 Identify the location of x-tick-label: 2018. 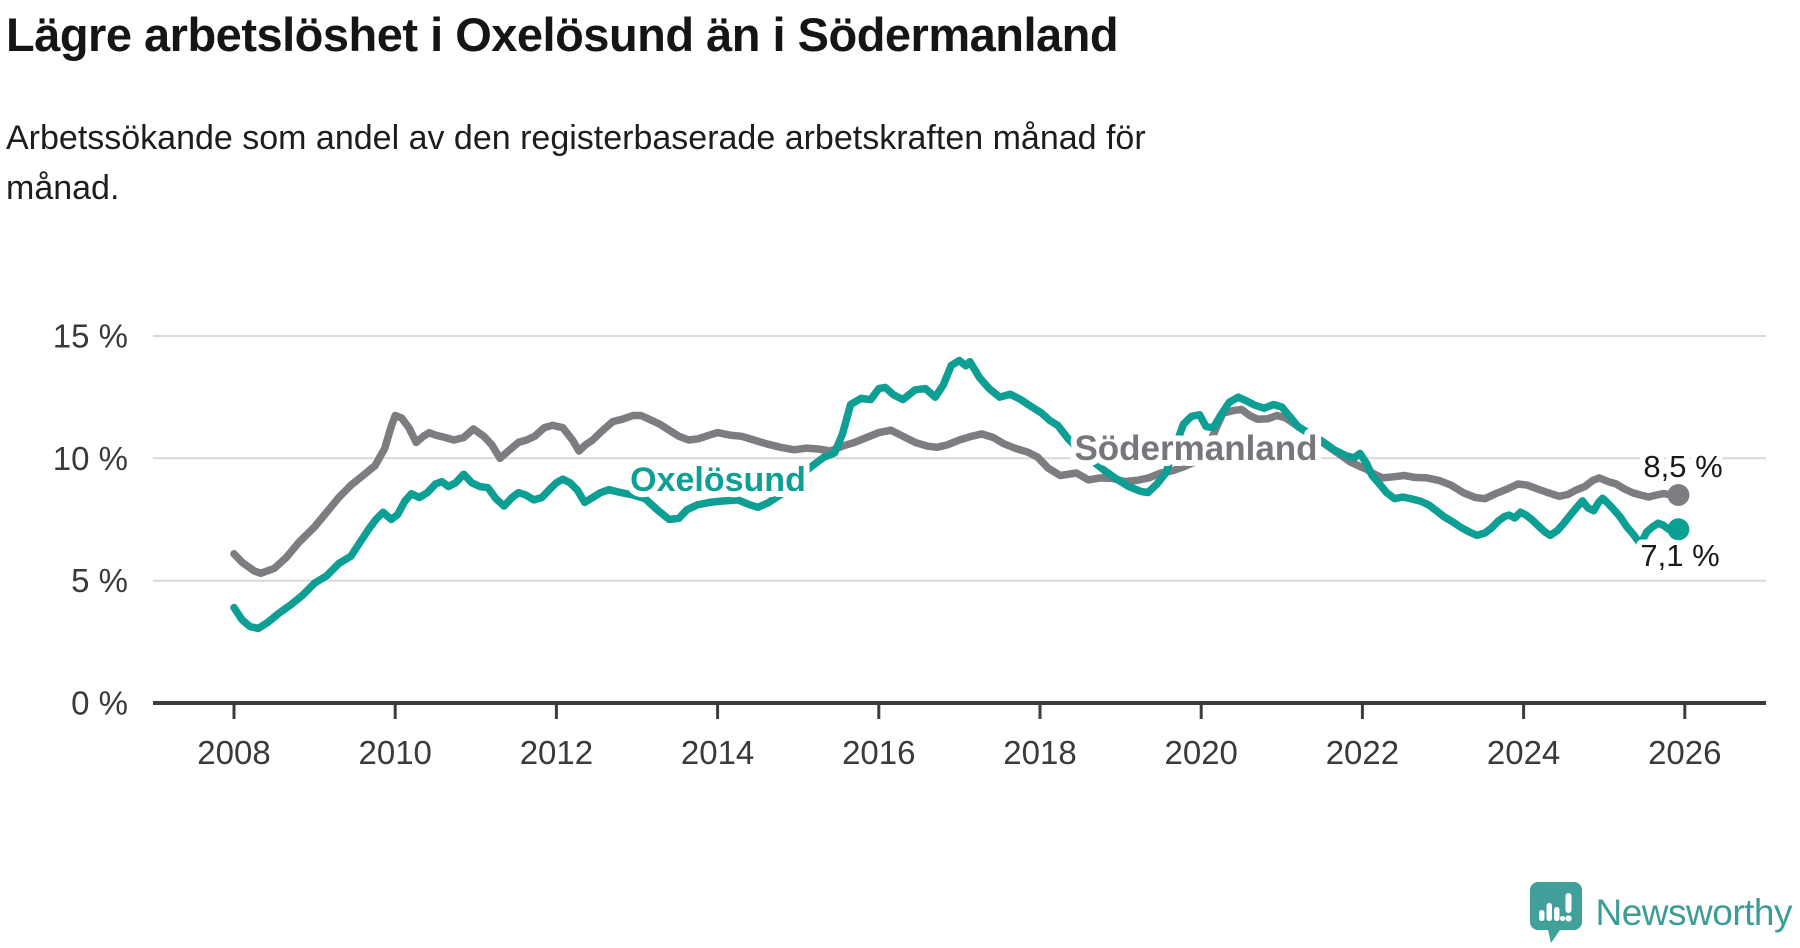
(1039, 752).